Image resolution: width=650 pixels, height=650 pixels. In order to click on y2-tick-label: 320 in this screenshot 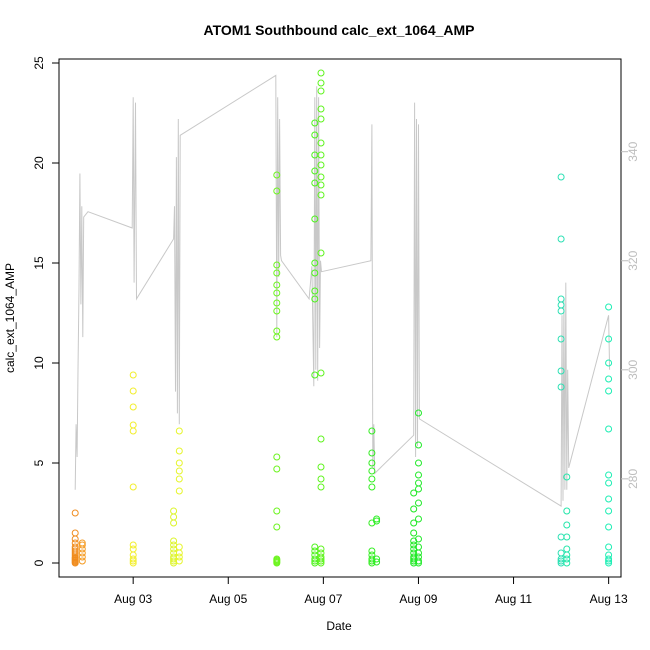, I will do `click(633, 260)`.